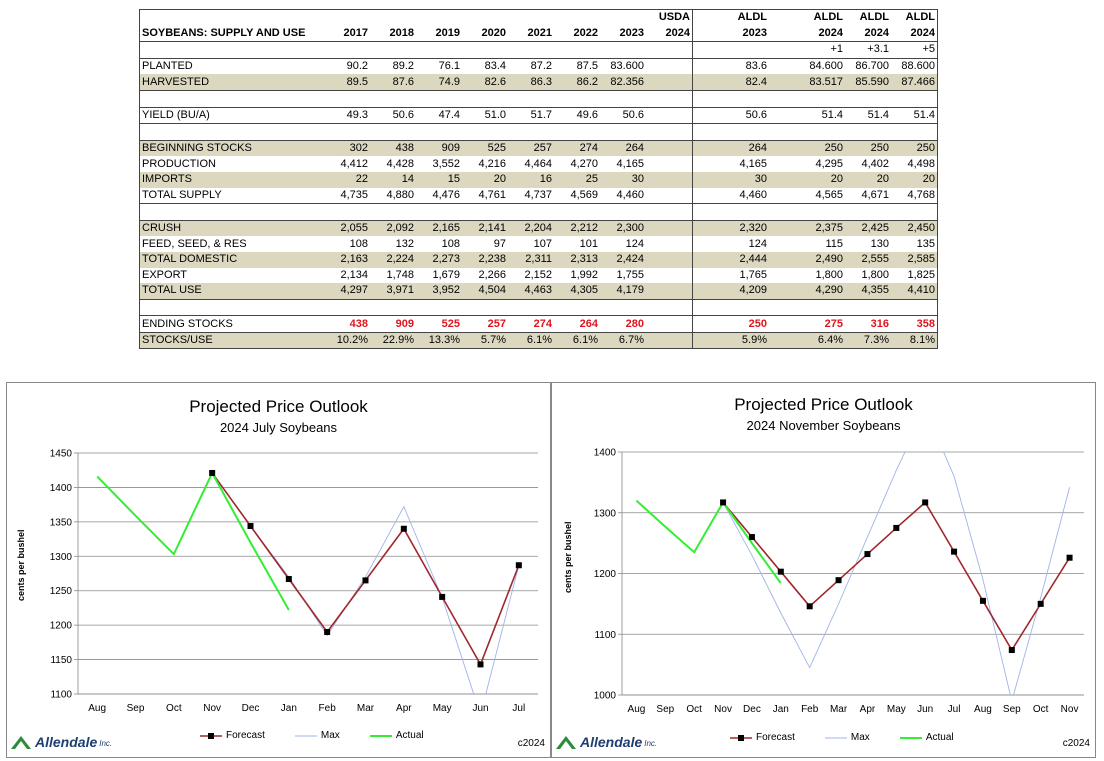 The width and height of the screenshot is (1104, 761). Describe the element at coordinates (393, 179) in the screenshot. I see `cell: 14` at that location.